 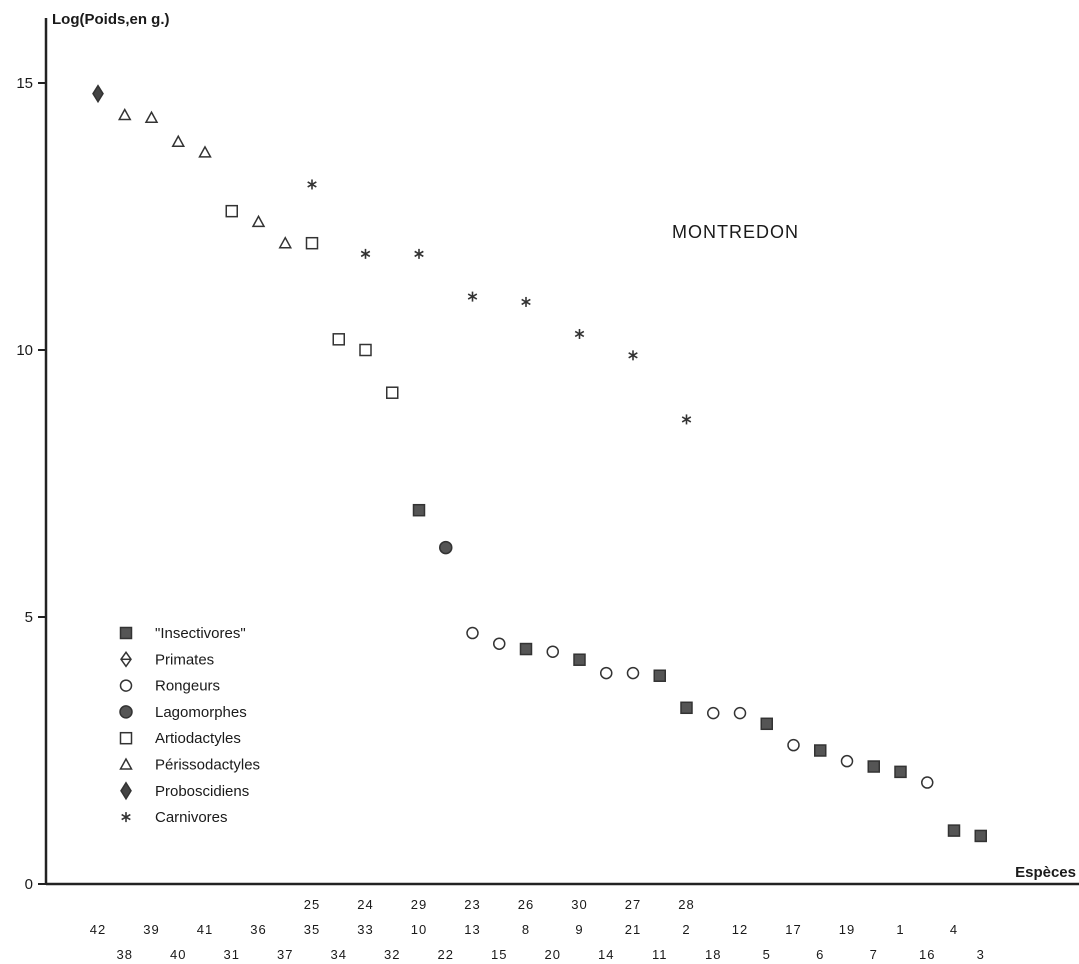 What do you see at coordinates (126, 738) in the screenshot?
I see `legend-marker-open-square` at bounding box center [126, 738].